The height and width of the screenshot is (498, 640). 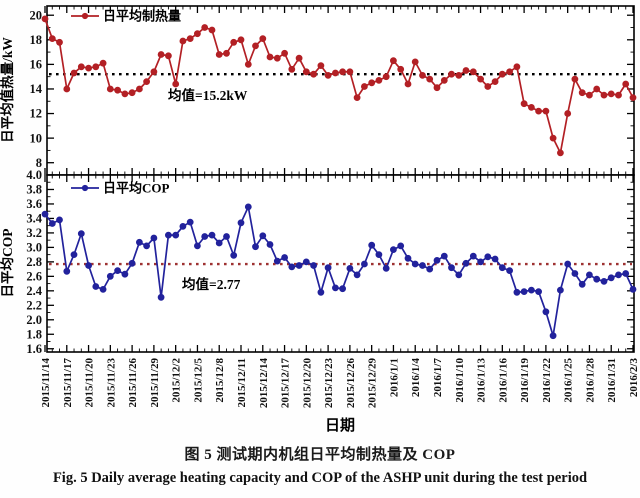 I want to click on y-tick-label: 14, so click(x=36, y=89).